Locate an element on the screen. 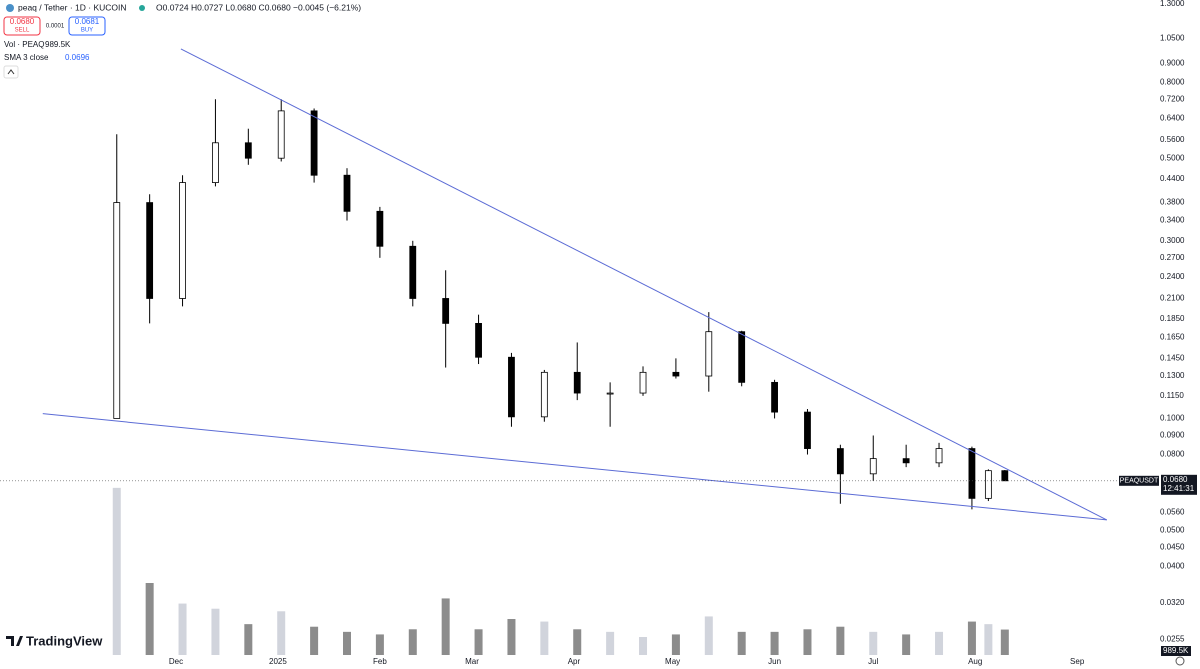  x-tick-label: Mar is located at coordinates (472, 661).